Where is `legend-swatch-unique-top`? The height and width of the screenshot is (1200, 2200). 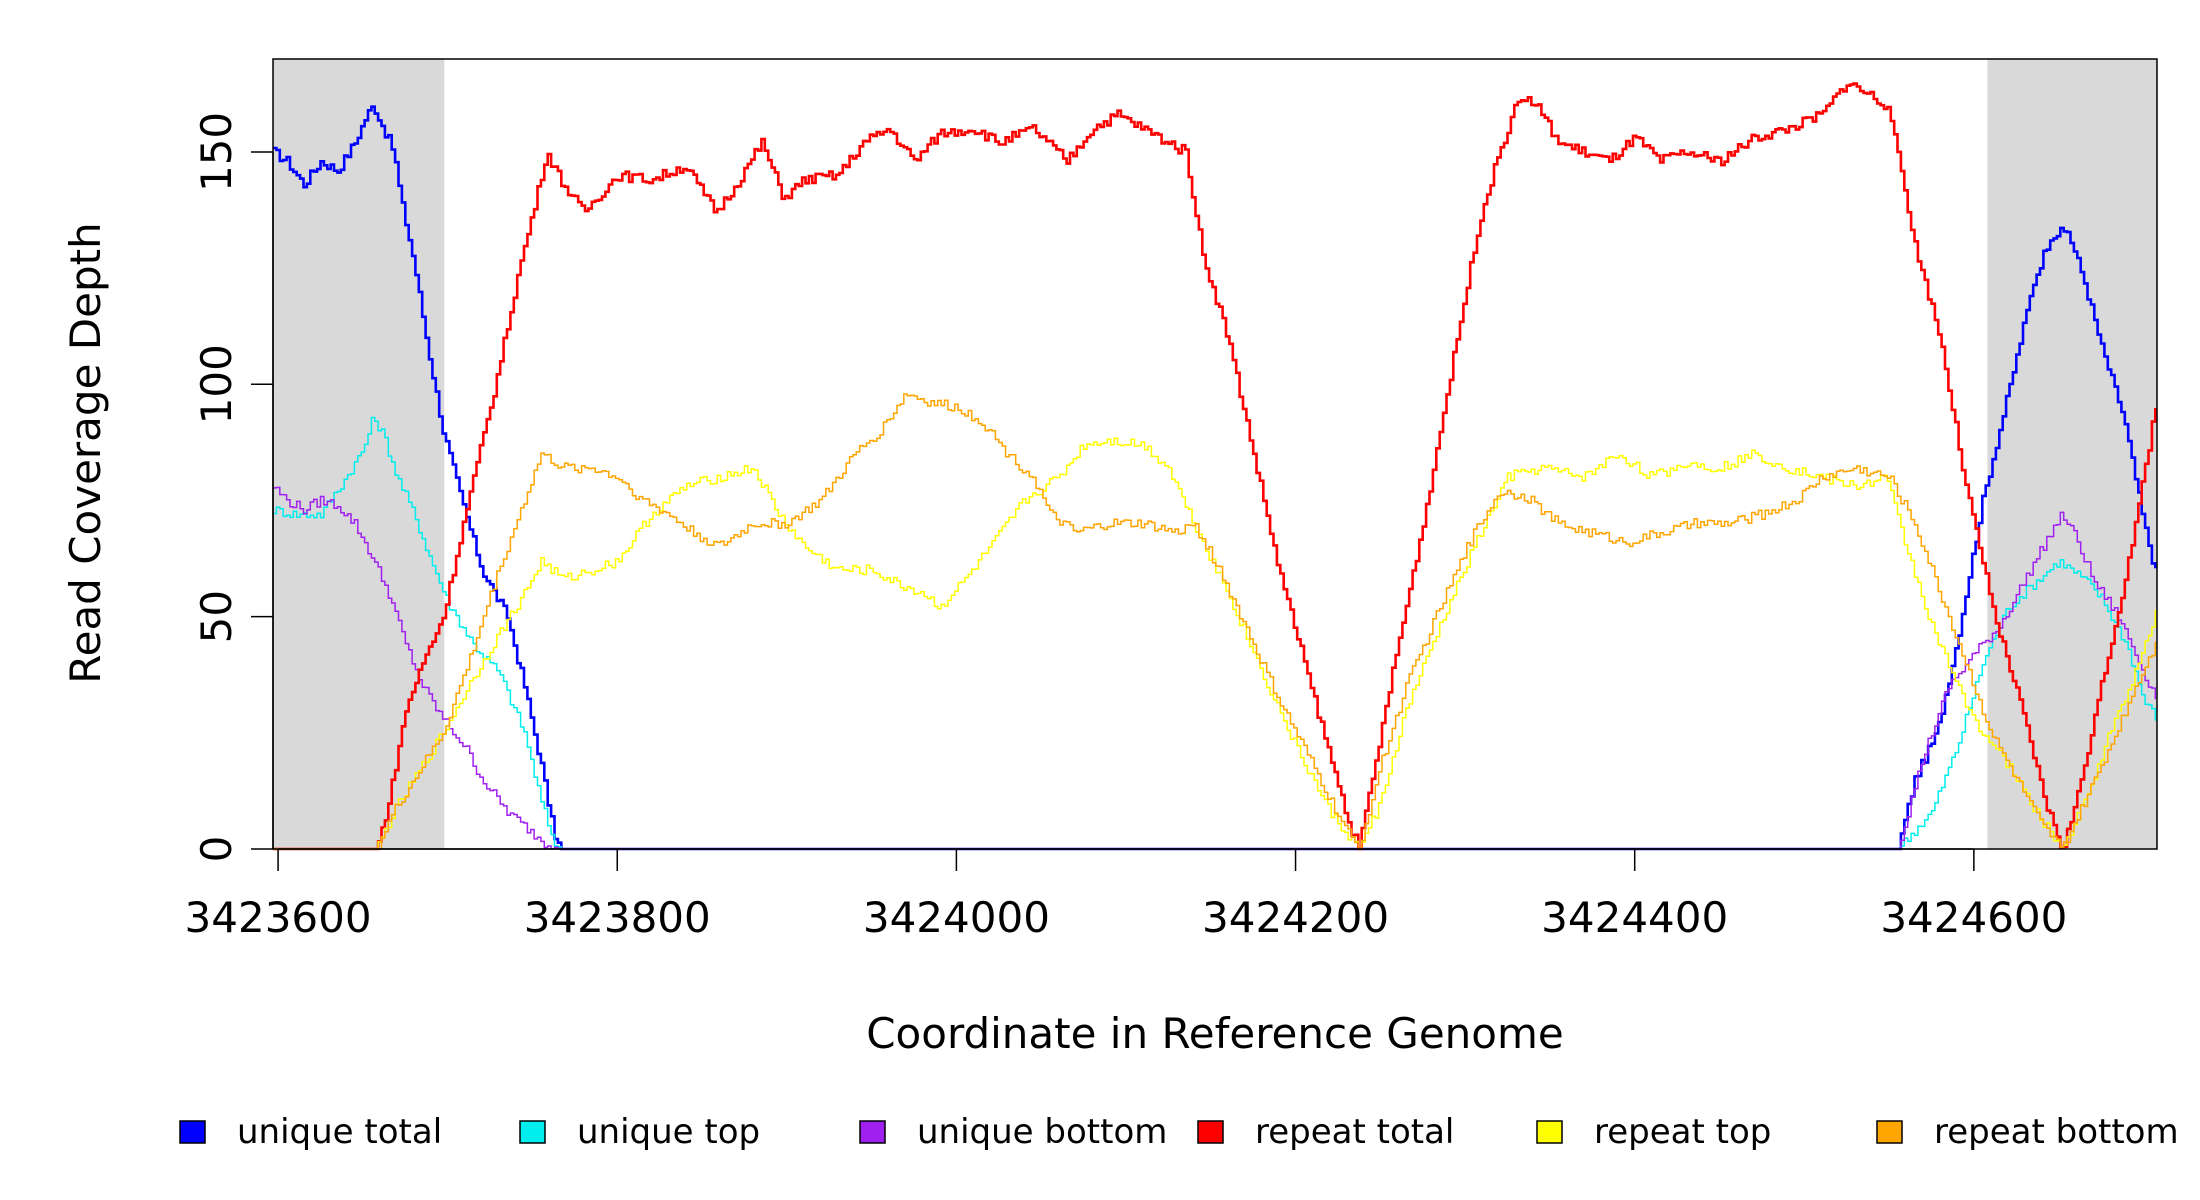 legend-swatch-unique-top is located at coordinates (532, 1132).